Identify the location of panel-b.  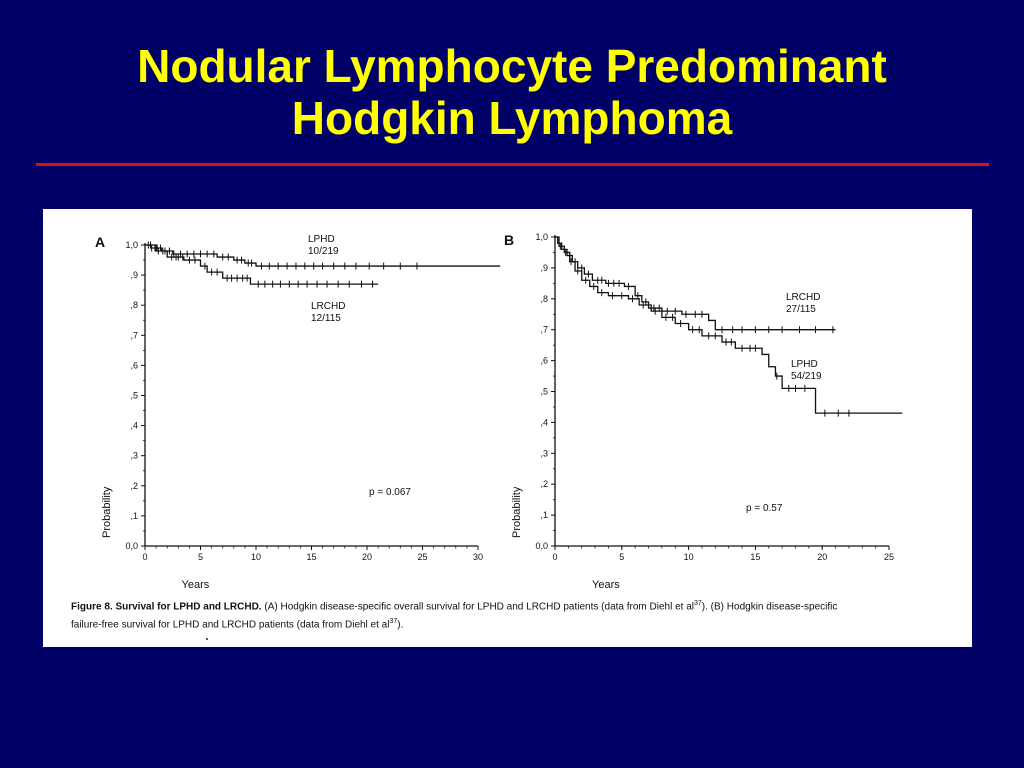
(727, 392).